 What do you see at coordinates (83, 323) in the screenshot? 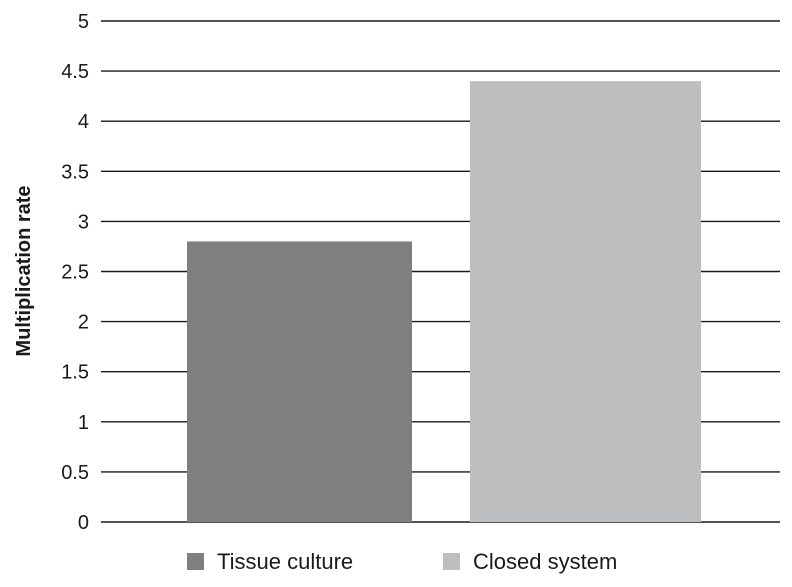
I see `y-tick-label: 2` at bounding box center [83, 323].